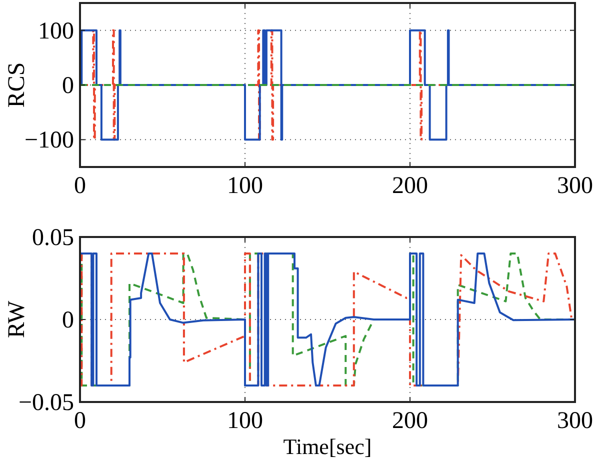 This screenshot has height=460, width=601. I want to click on y-axis-title: RCS, so click(17, 85).